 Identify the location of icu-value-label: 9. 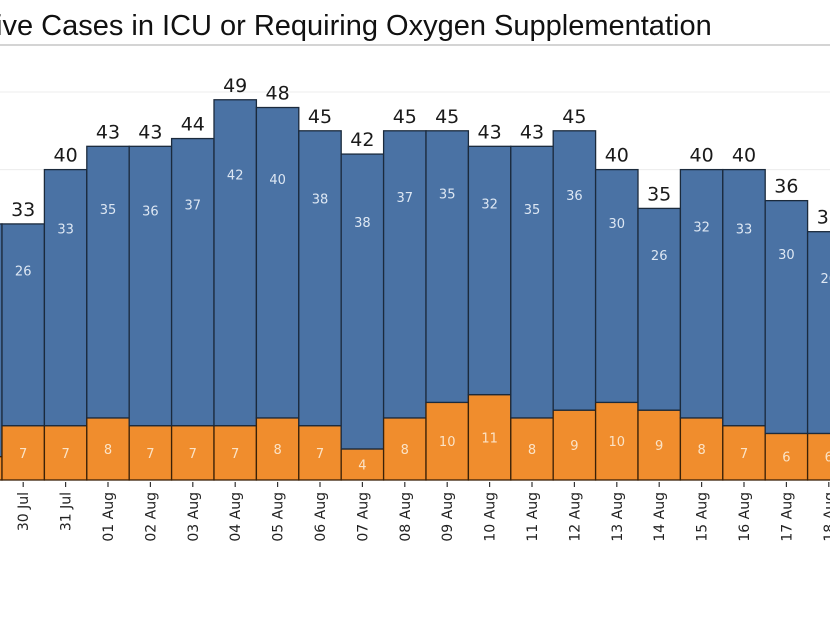
(659, 446).